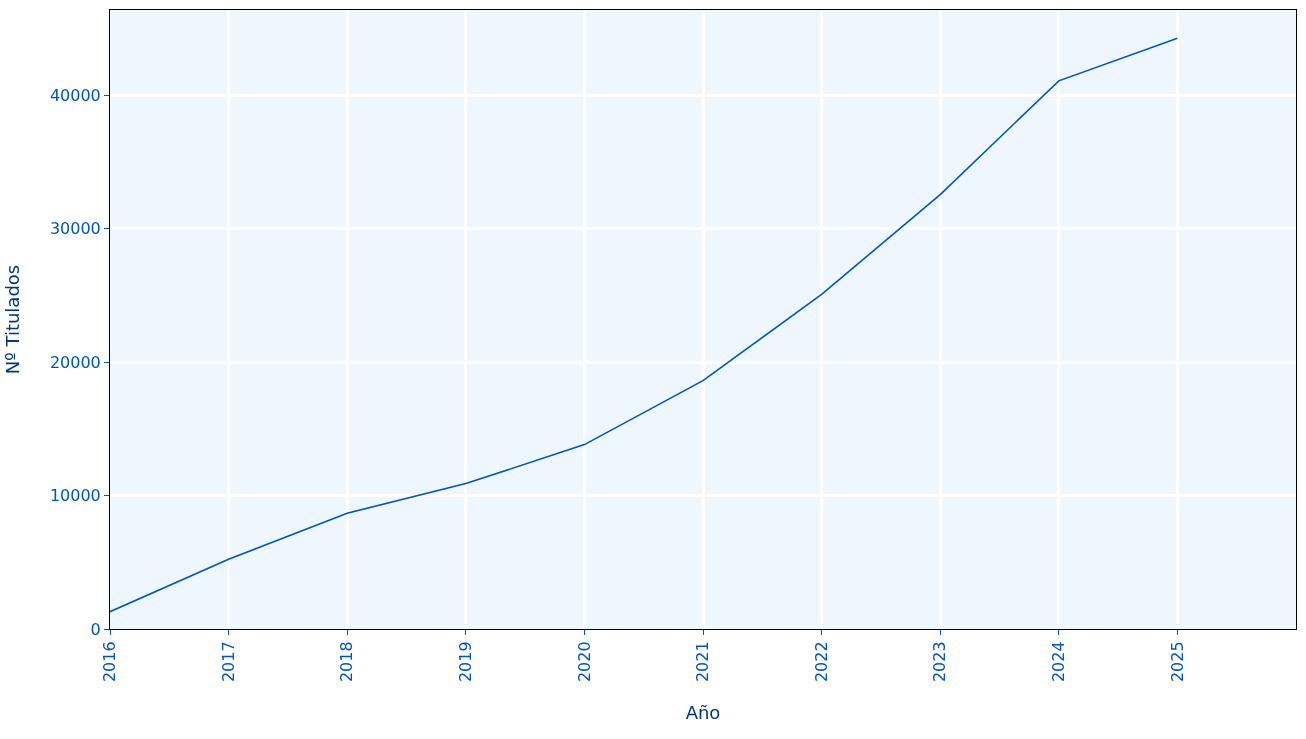  Describe the element at coordinates (940, 662) in the screenshot. I see `x-tick-label: 2023` at that location.